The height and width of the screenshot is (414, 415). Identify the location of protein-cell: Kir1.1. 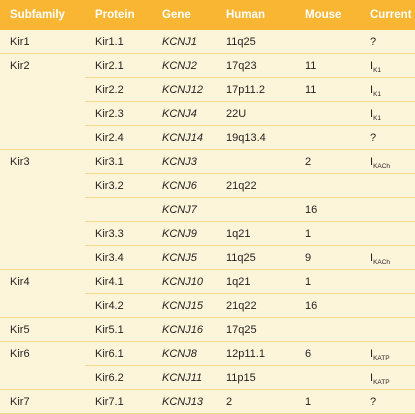
(118, 42).